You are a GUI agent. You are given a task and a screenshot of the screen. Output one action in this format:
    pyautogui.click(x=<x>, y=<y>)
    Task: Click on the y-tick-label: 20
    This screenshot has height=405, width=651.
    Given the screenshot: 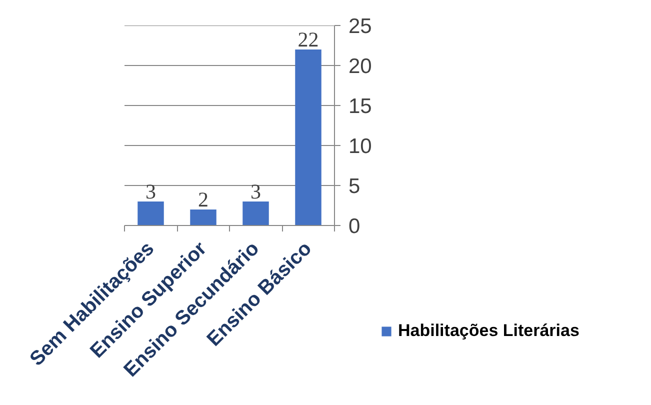 What is the action you would take?
    pyautogui.click(x=360, y=66)
    